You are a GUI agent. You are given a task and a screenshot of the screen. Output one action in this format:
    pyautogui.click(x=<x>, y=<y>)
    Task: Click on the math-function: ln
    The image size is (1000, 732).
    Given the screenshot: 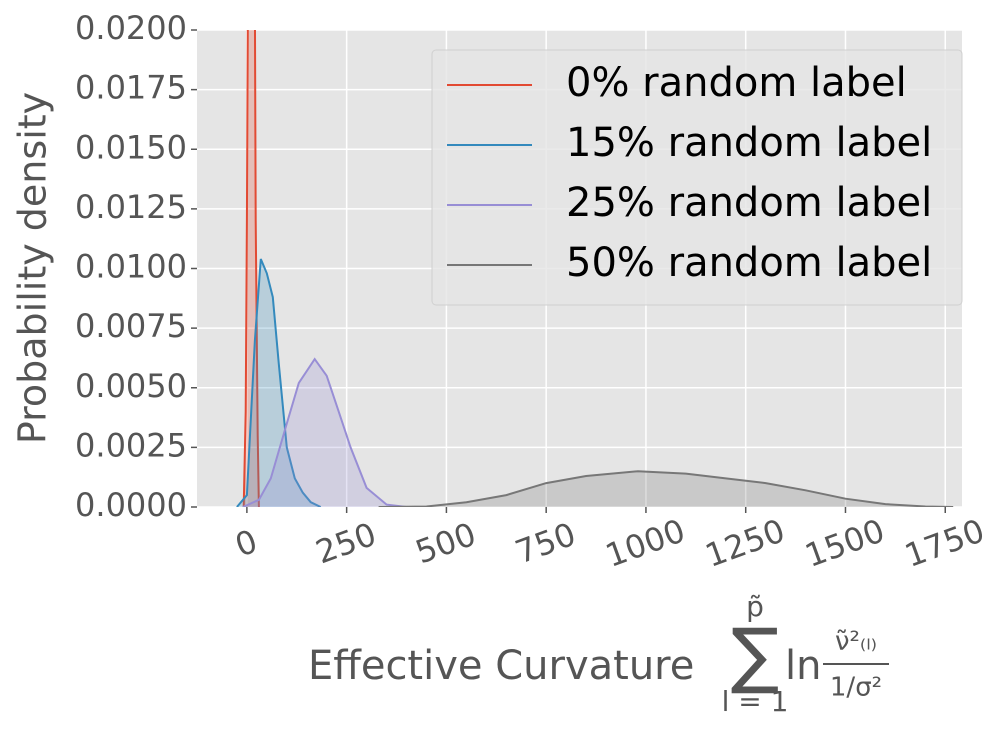 What is the action you would take?
    pyautogui.click(x=803, y=666)
    